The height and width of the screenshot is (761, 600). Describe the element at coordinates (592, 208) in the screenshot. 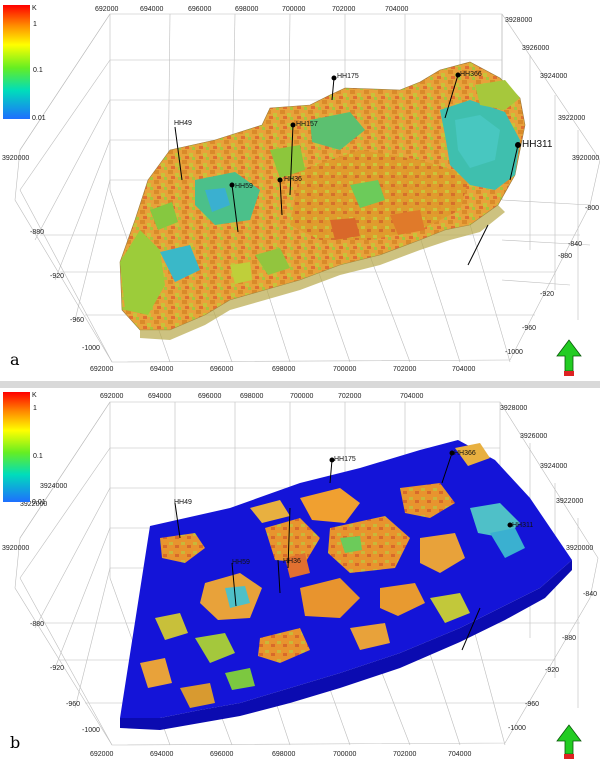

I see `svg-text: -800` at that location.